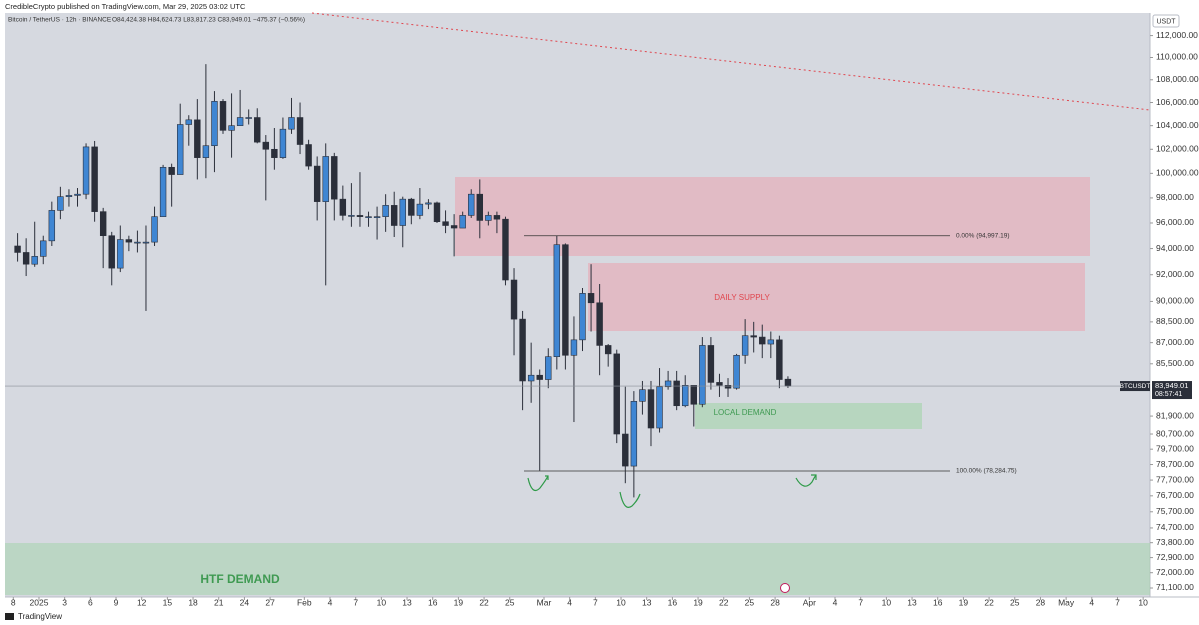 This screenshot has height=625, width=1199. What do you see at coordinates (64, 602) in the screenshot?
I see `x-tick-label: 3` at bounding box center [64, 602].